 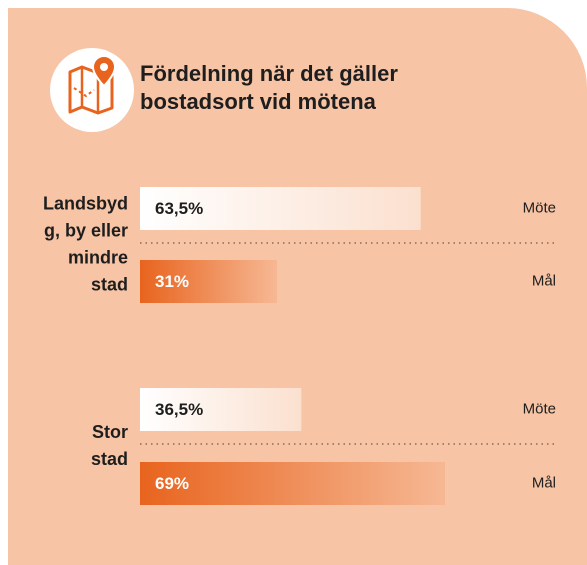 What do you see at coordinates (86, 230) in the screenshot?
I see `category-label: g, by eller` at bounding box center [86, 230].